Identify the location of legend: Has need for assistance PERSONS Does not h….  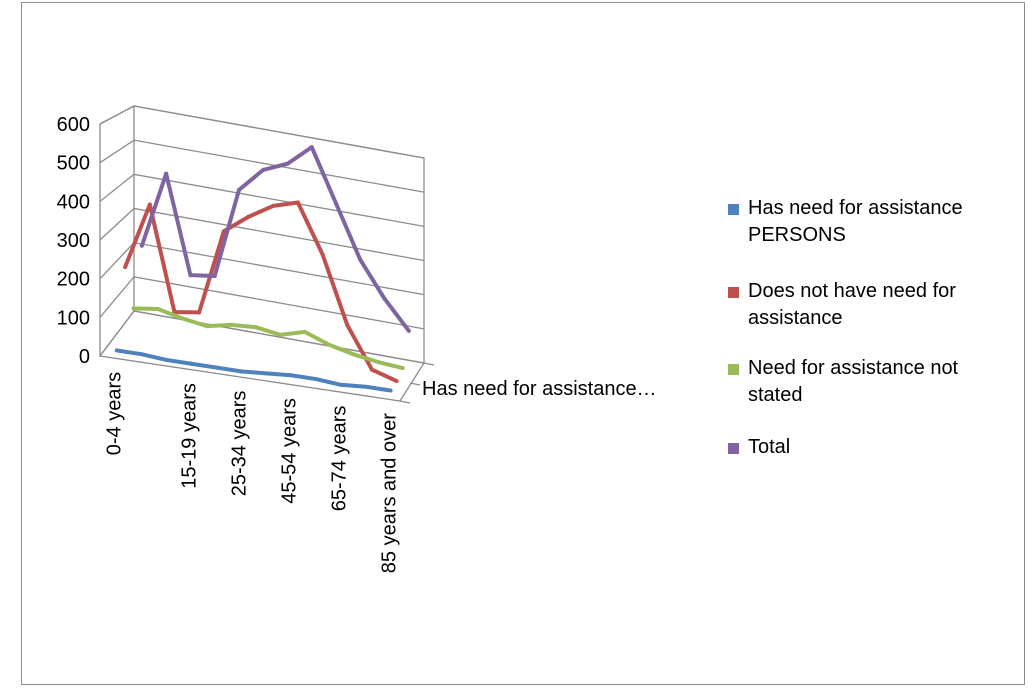
(845, 327).